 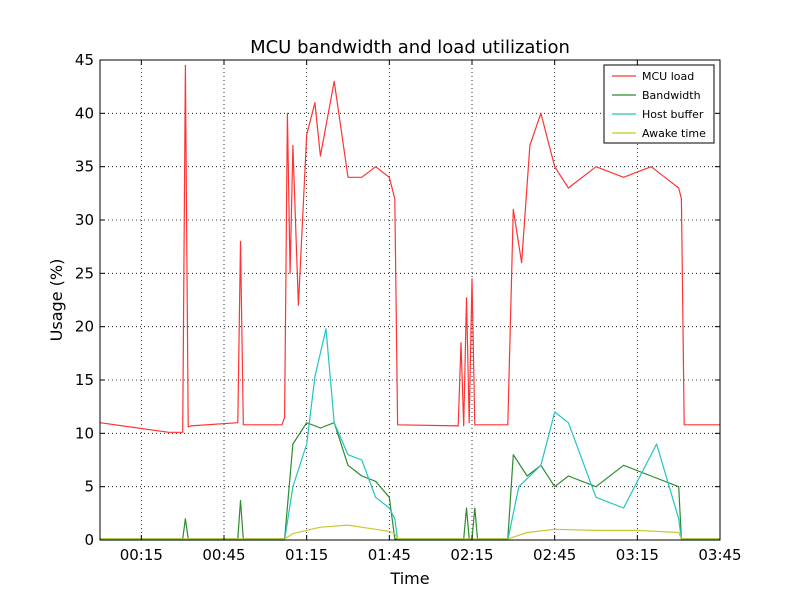 What do you see at coordinates (471, 555) in the screenshot?
I see `x-tick-label: 02:15` at bounding box center [471, 555].